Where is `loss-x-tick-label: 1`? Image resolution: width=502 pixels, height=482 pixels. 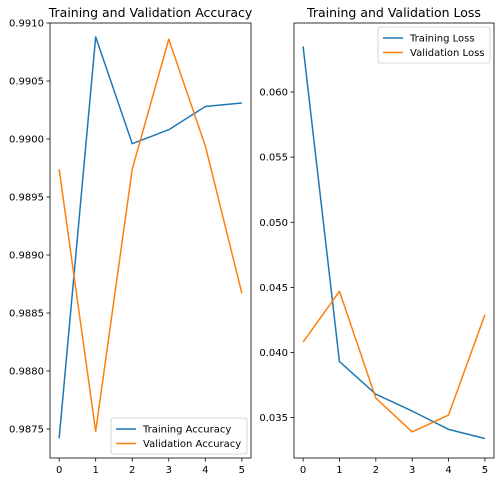 loss-x-tick-label: 1 is located at coordinates (339, 470).